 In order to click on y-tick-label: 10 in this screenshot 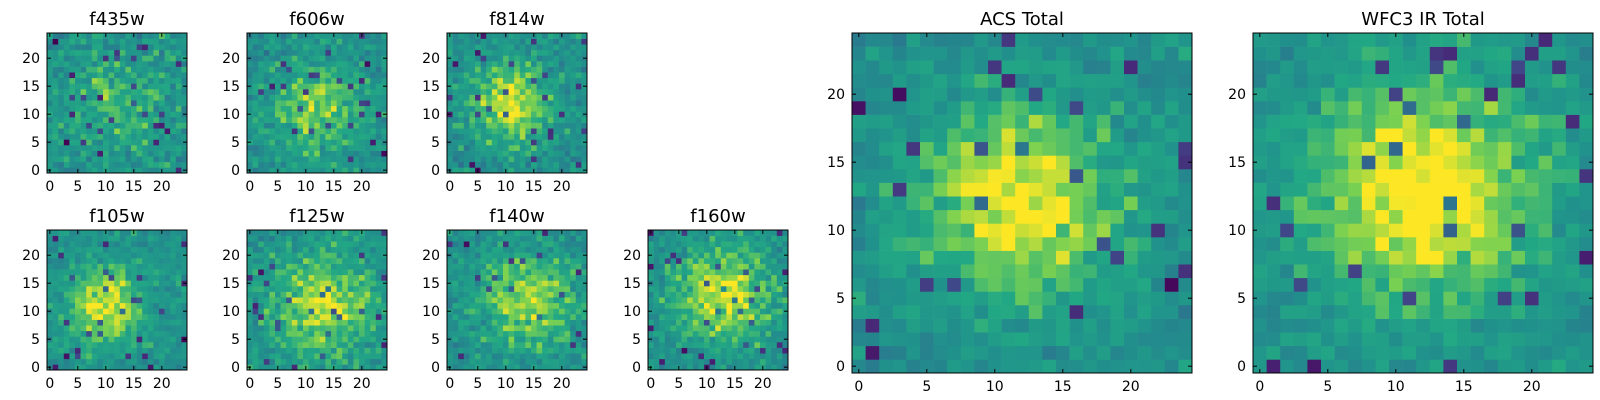, I will do `click(431, 115)`.